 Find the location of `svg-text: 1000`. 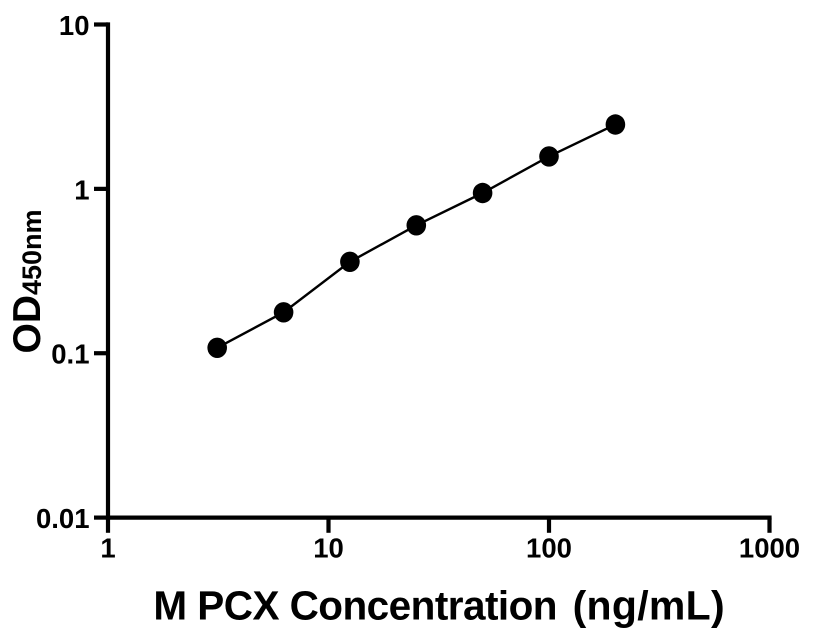

svg-text: 1000 is located at coordinates (769, 548).